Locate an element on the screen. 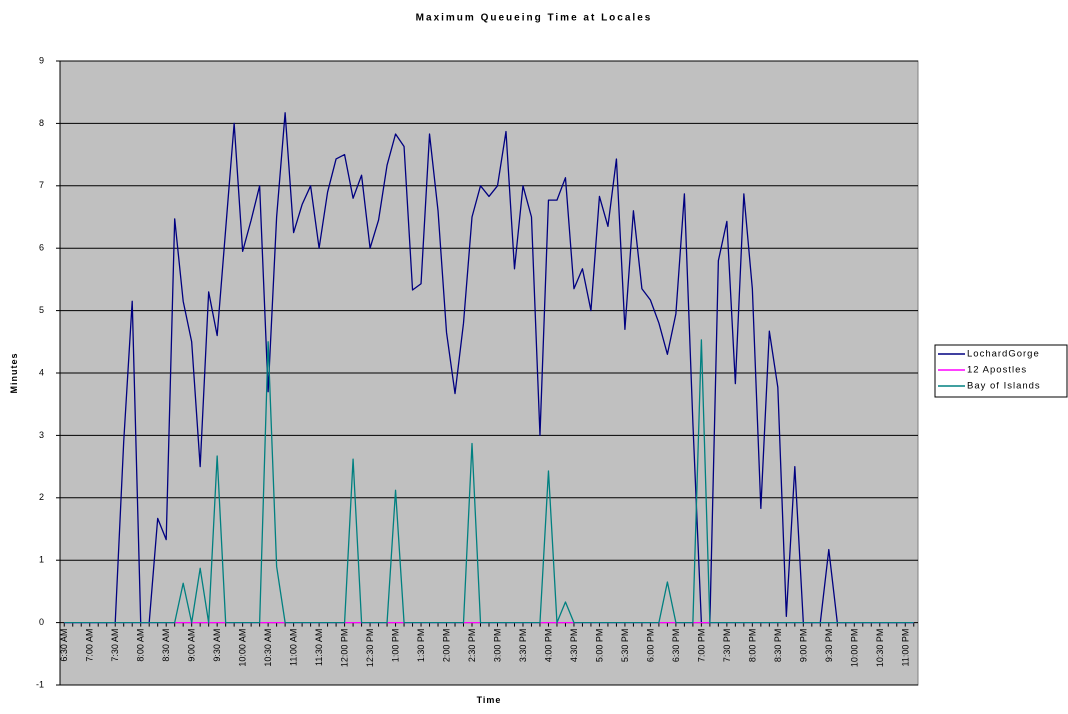 Image resolution: width=1068 pixels, height=714 pixels. x-tick-label: 10:30 PM is located at coordinates (880, 648).